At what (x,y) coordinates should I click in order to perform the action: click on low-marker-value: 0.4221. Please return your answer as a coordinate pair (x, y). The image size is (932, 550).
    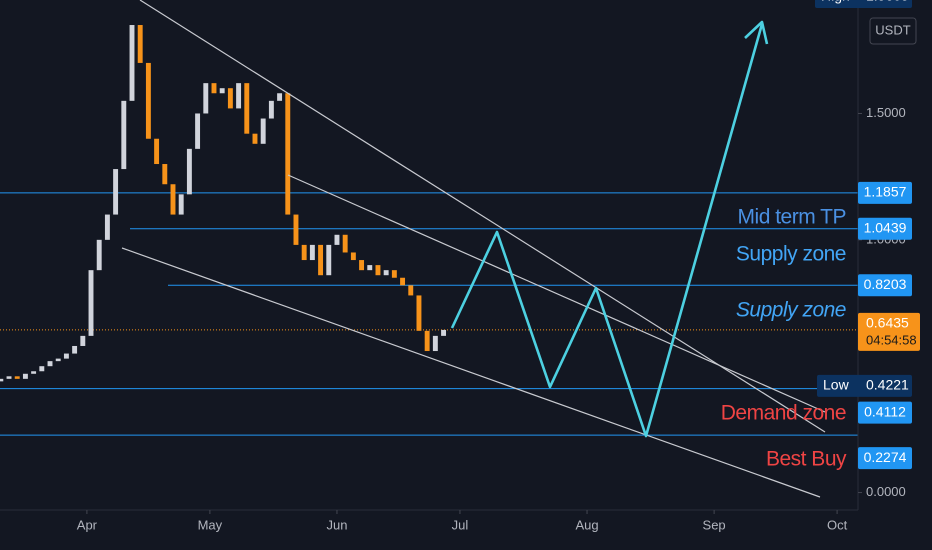
    Looking at the image, I should click on (887, 385).